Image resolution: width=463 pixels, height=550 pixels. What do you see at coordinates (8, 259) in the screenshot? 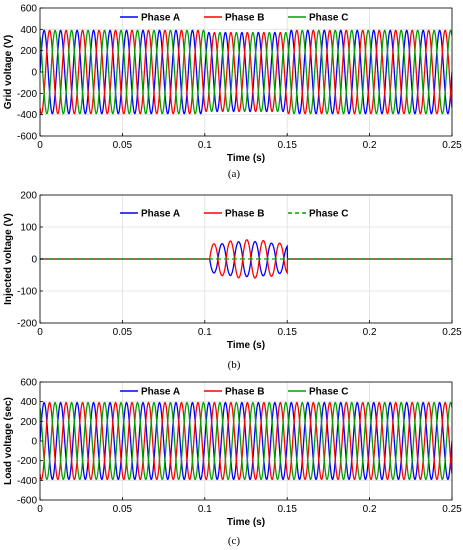
I see `y-axis-label: Injected voltage (V)` at bounding box center [8, 259].